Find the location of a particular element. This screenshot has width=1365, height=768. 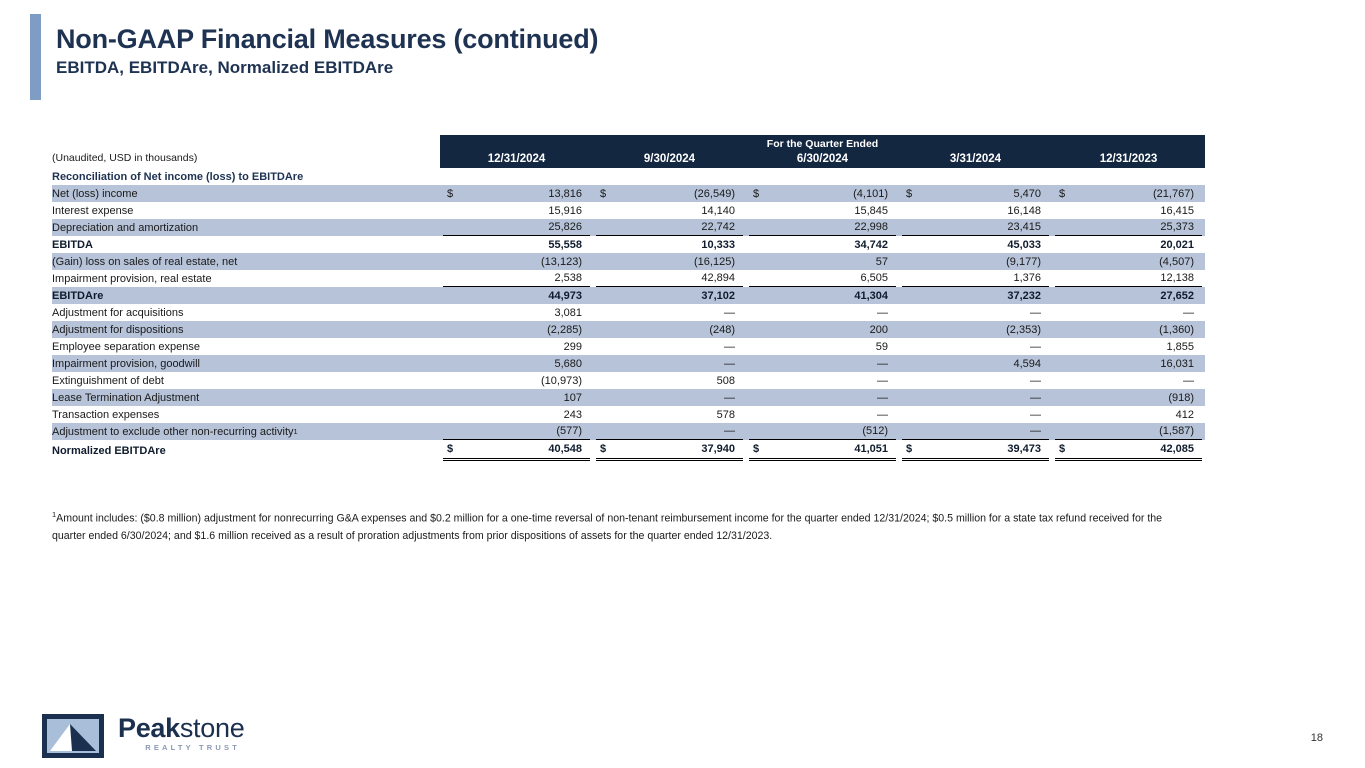

row-label: EBITDA is located at coordinates (72, 244).